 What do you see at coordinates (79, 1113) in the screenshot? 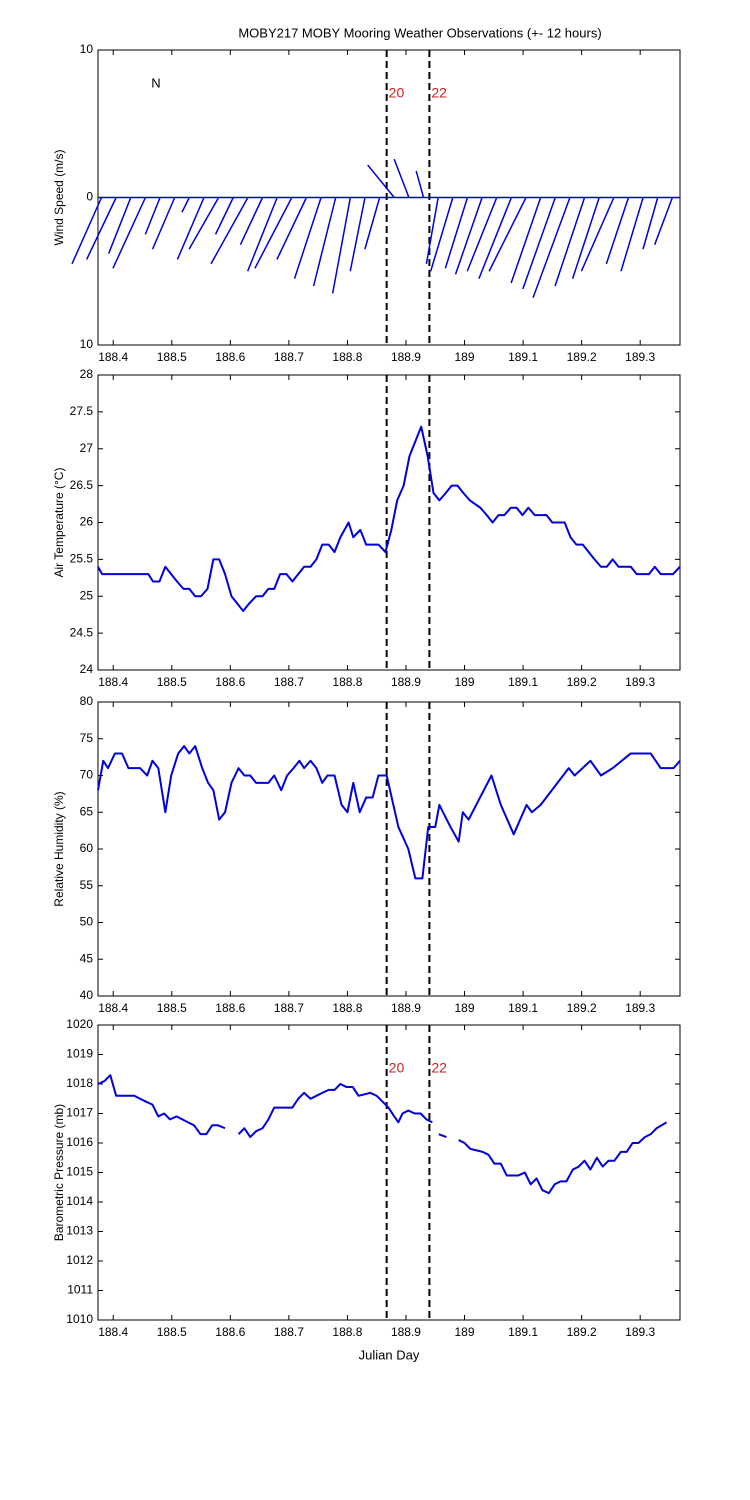
I see `y-tick-label: 1017` at bounding box center [79, 1113].